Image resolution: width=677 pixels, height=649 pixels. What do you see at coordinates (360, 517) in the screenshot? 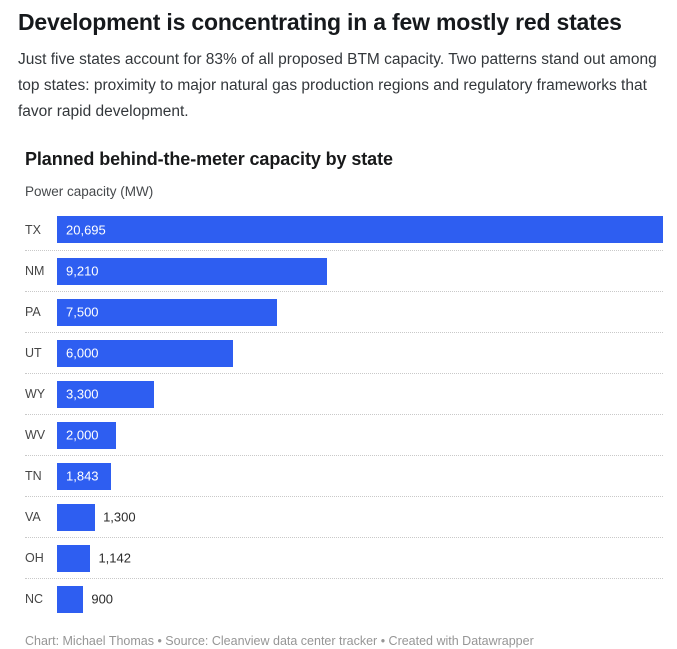
I see `bar-track: 1,300` at bounding box center [360, 517].